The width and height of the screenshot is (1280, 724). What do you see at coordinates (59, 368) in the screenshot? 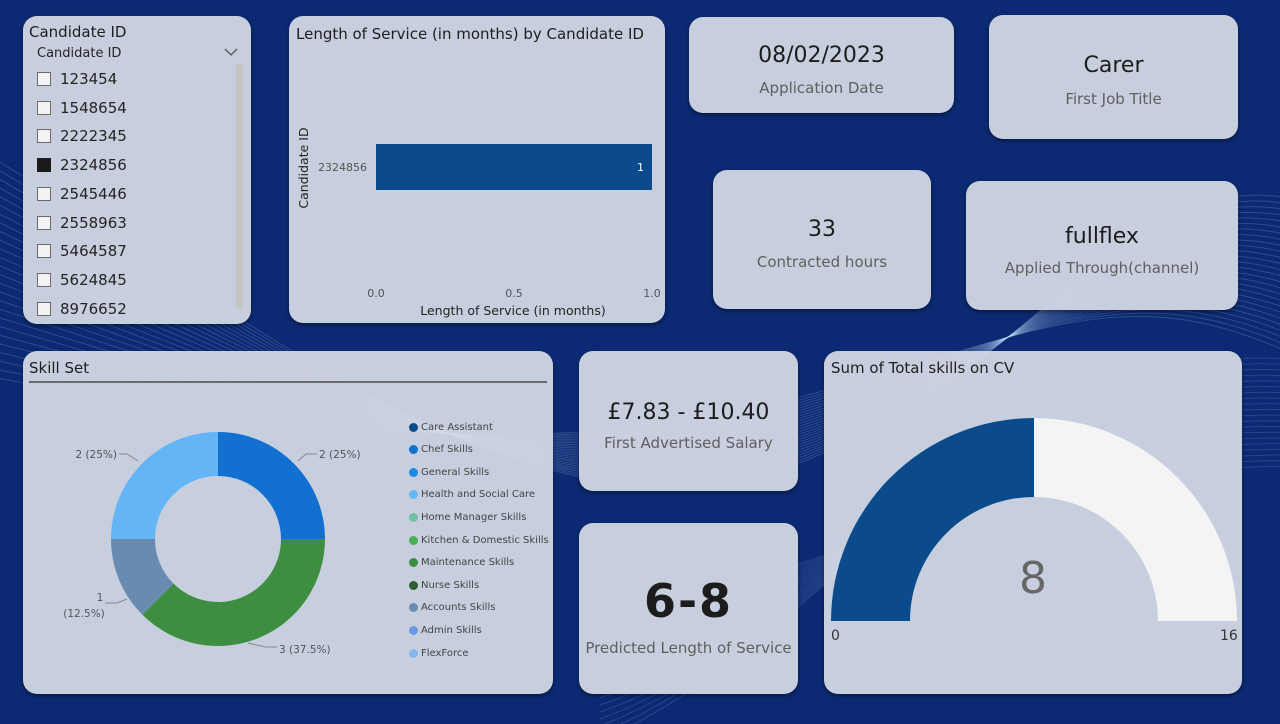
I see `donut-title: Skill Set` at bounding box center [59, 368].